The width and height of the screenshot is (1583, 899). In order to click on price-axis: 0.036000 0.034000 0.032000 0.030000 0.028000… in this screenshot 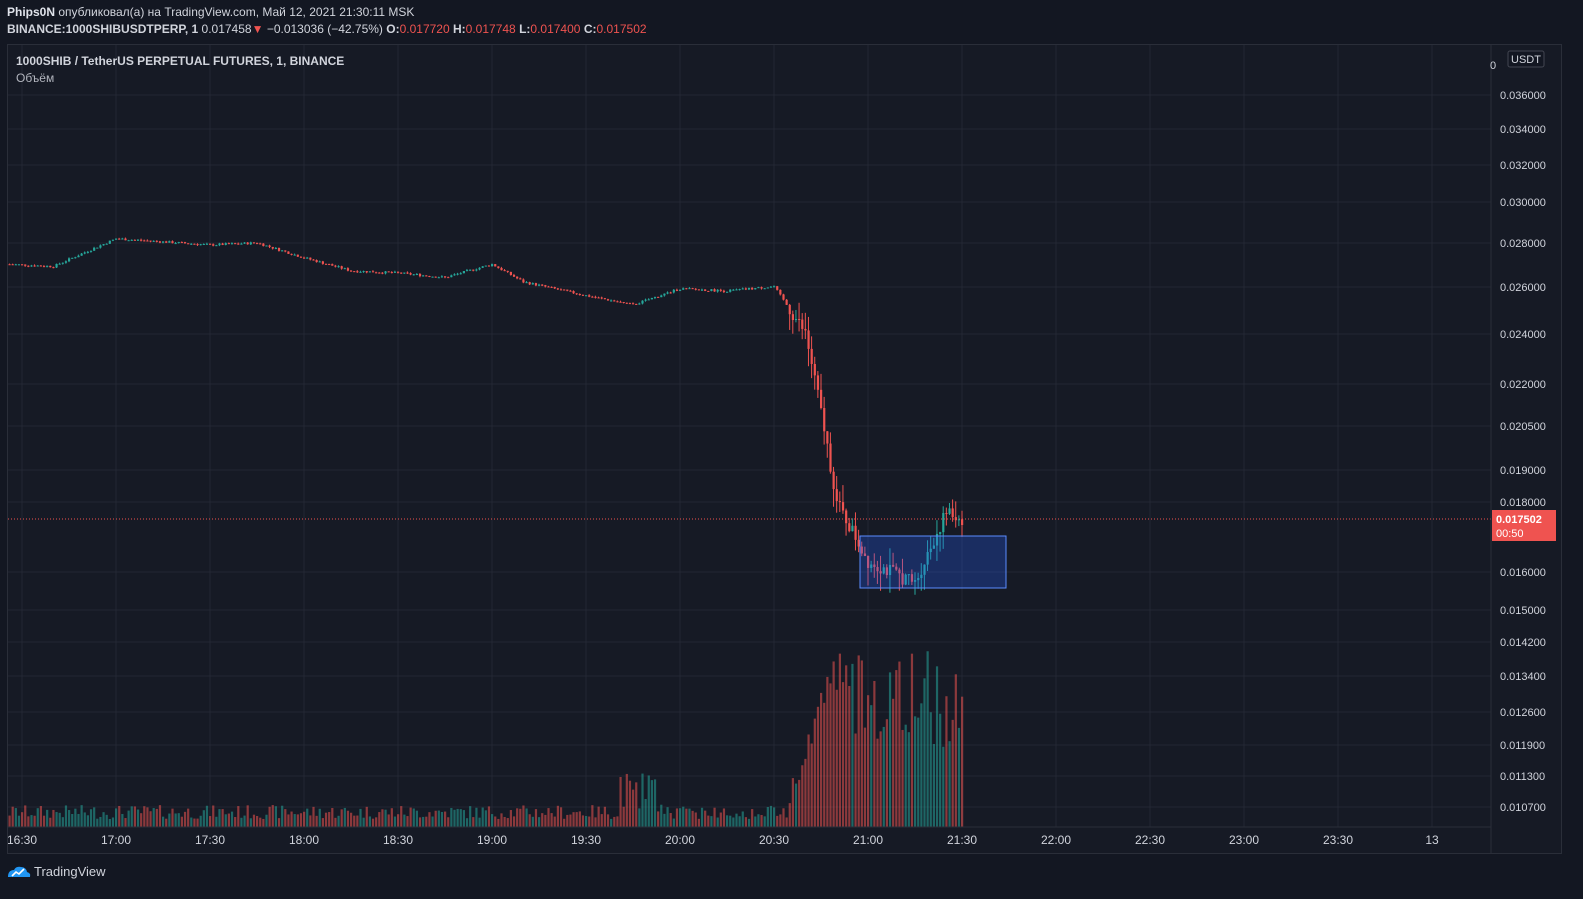, I will do `click(1523, 452)`.